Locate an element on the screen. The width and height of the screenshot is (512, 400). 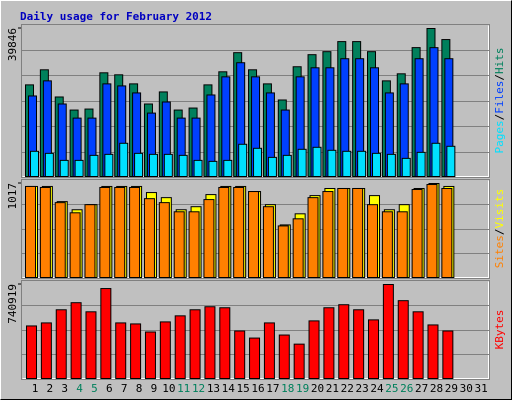
x-tick-label: 8 is located at coordinates (139, 388).